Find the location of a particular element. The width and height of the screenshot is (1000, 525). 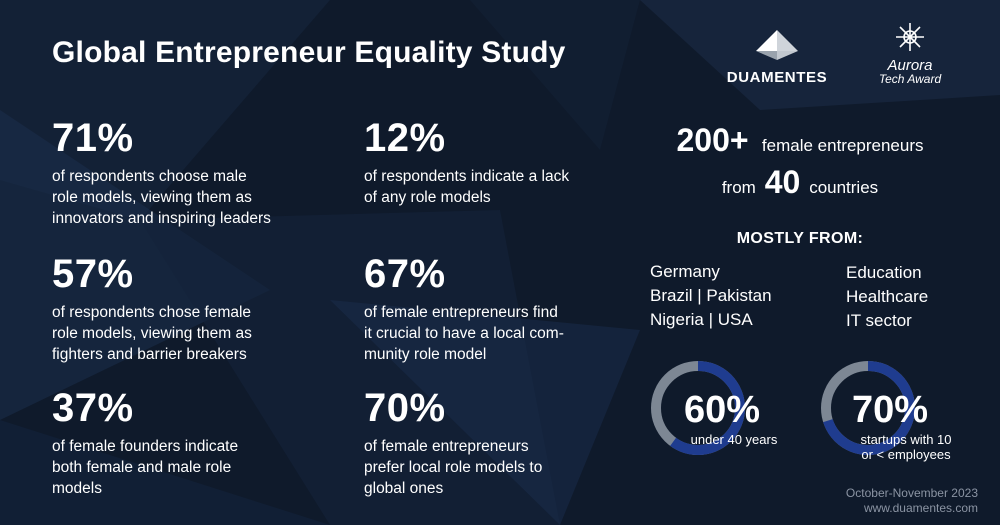

stat-description-line: global ones is located at coordinates (404, 488).